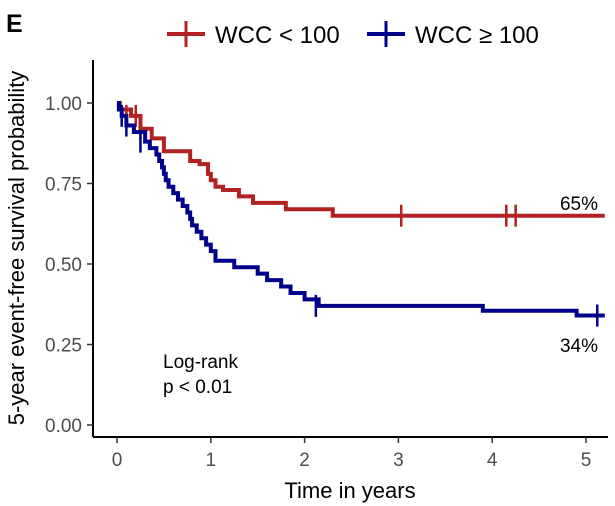 This screenshot has height=506, width=615. I want to click on logrank-pvalue: p < 0.01, so click(197, 387).